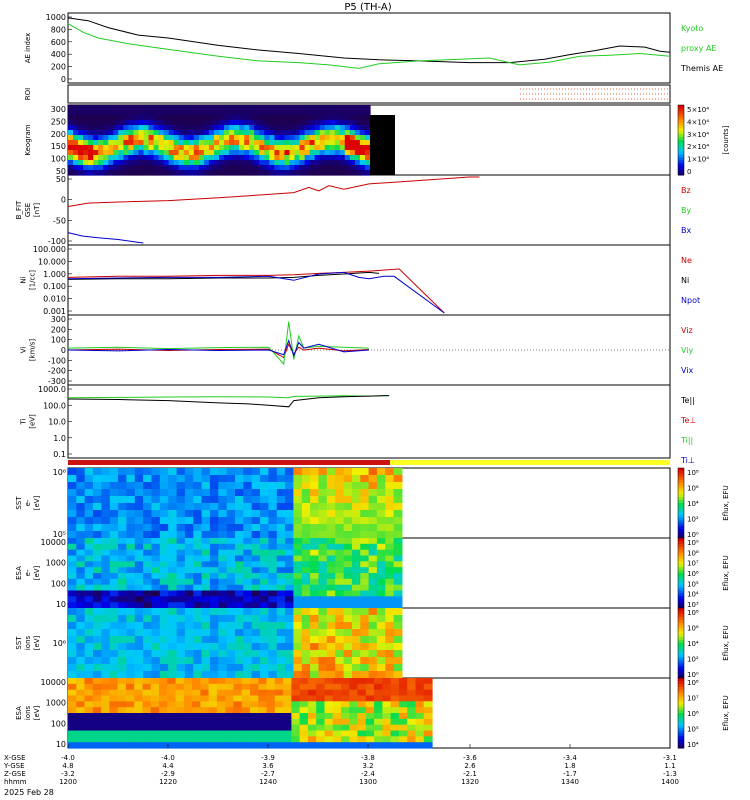 This screenshot has height=800, width=750. Describe the element at coordinates (681, 610) in the screenshot. I see `colorbar-cell-ssti` at that location.